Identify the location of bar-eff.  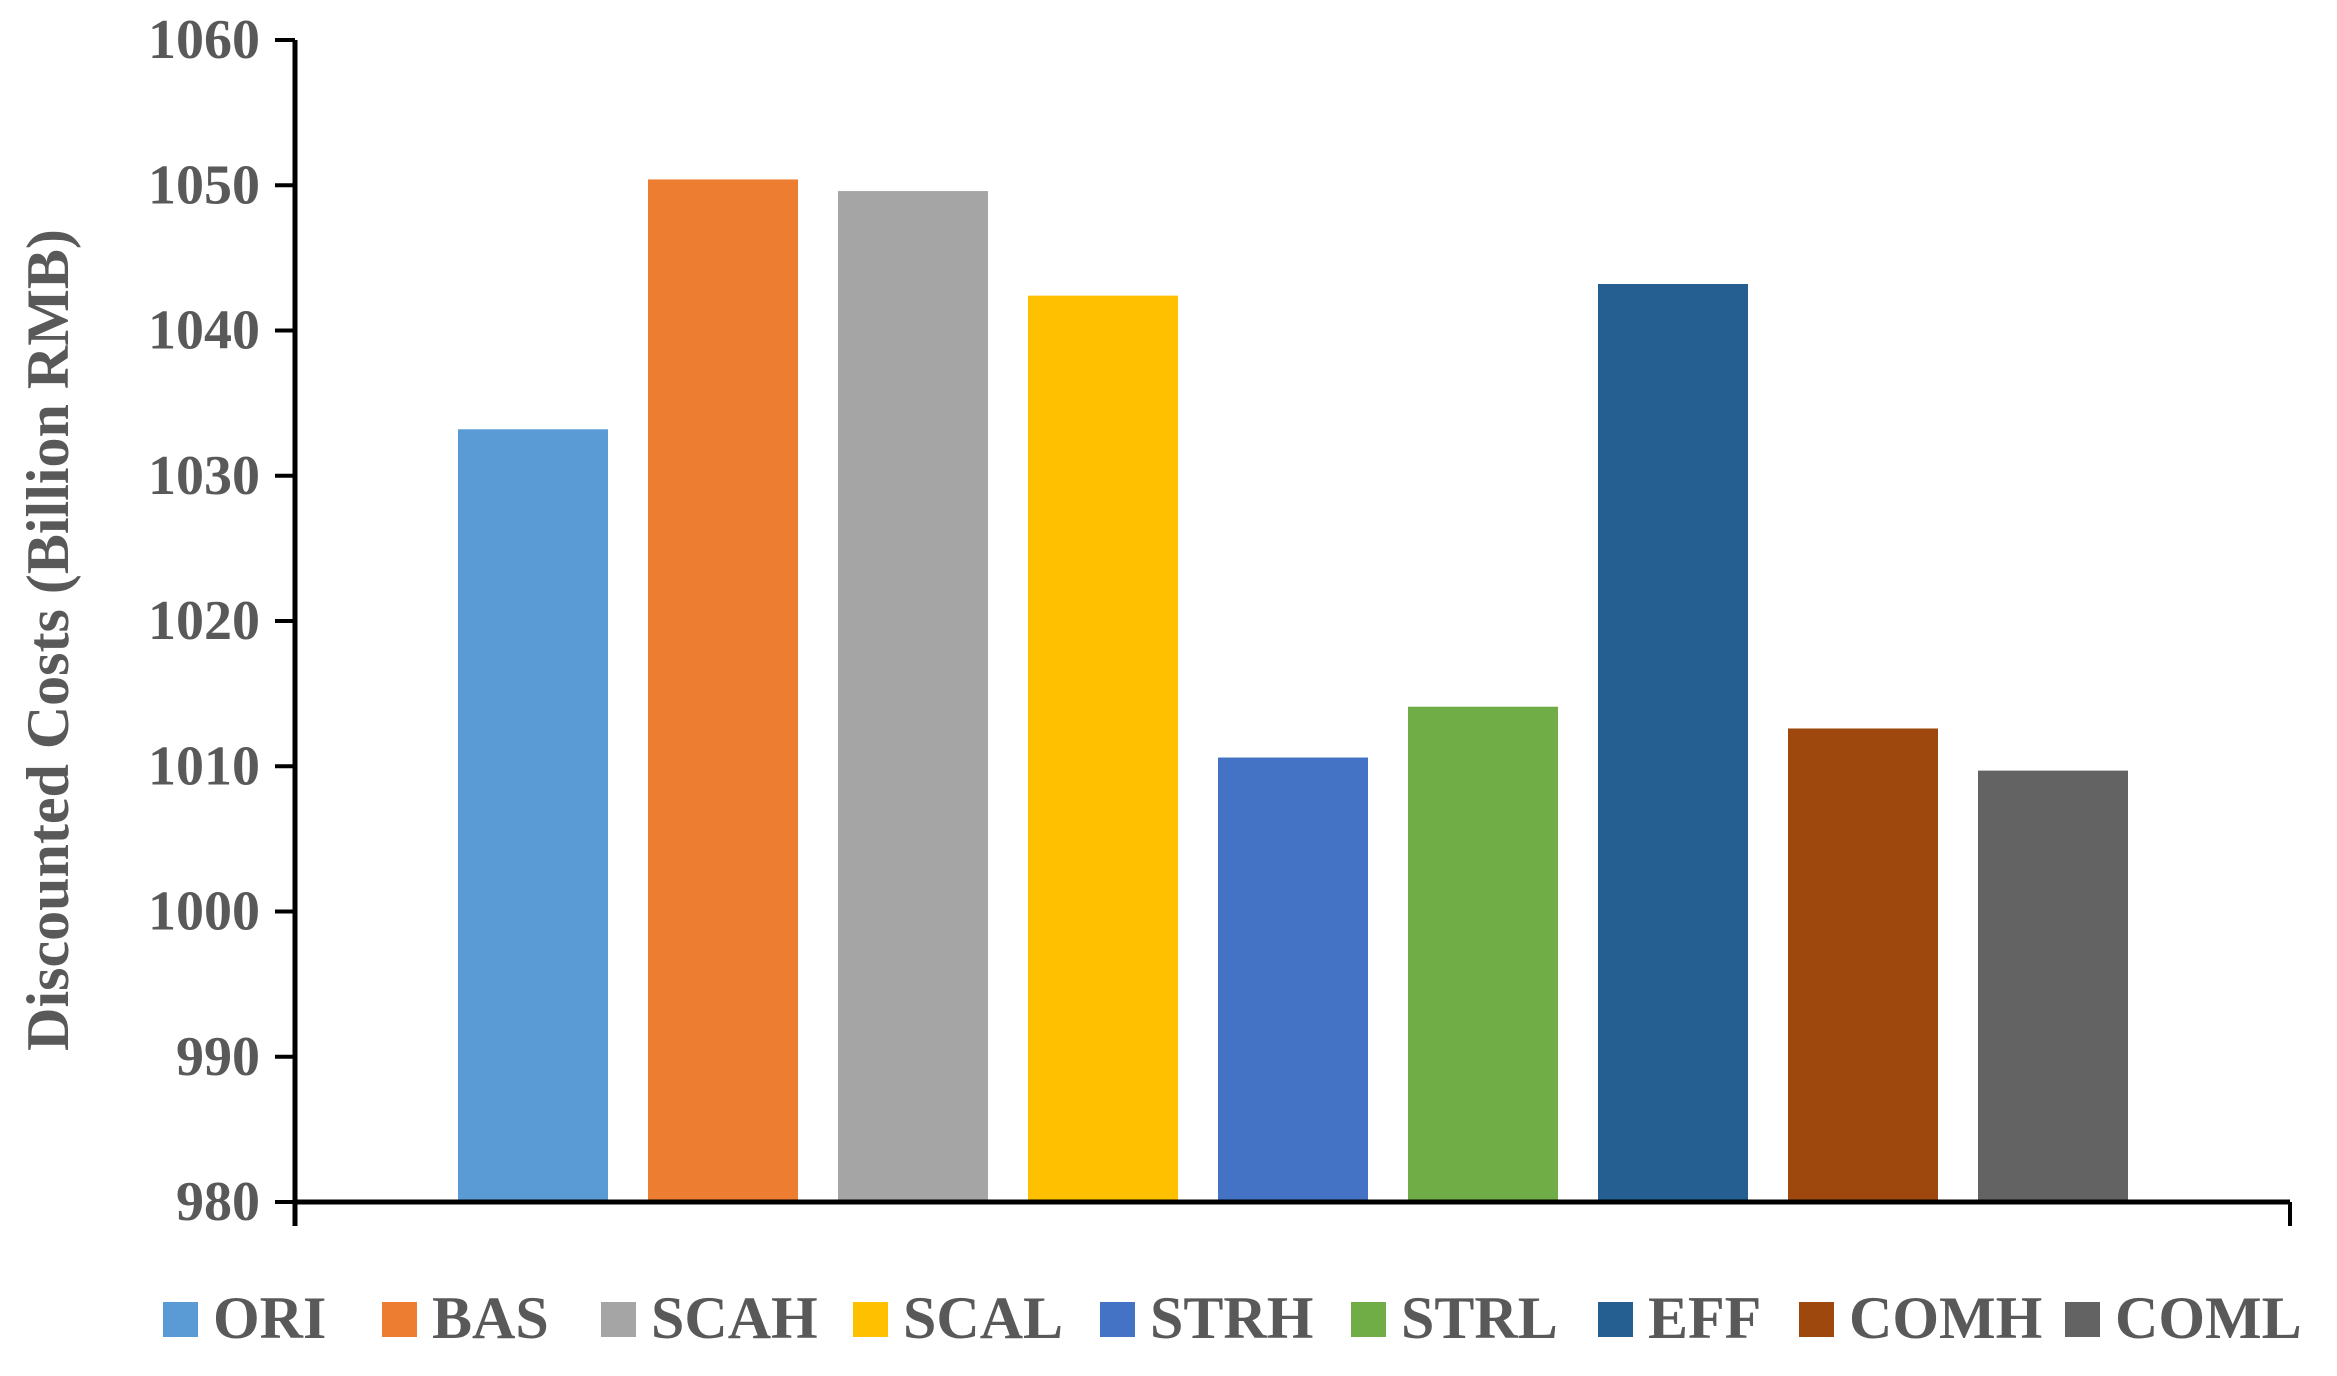
(1673, 743).